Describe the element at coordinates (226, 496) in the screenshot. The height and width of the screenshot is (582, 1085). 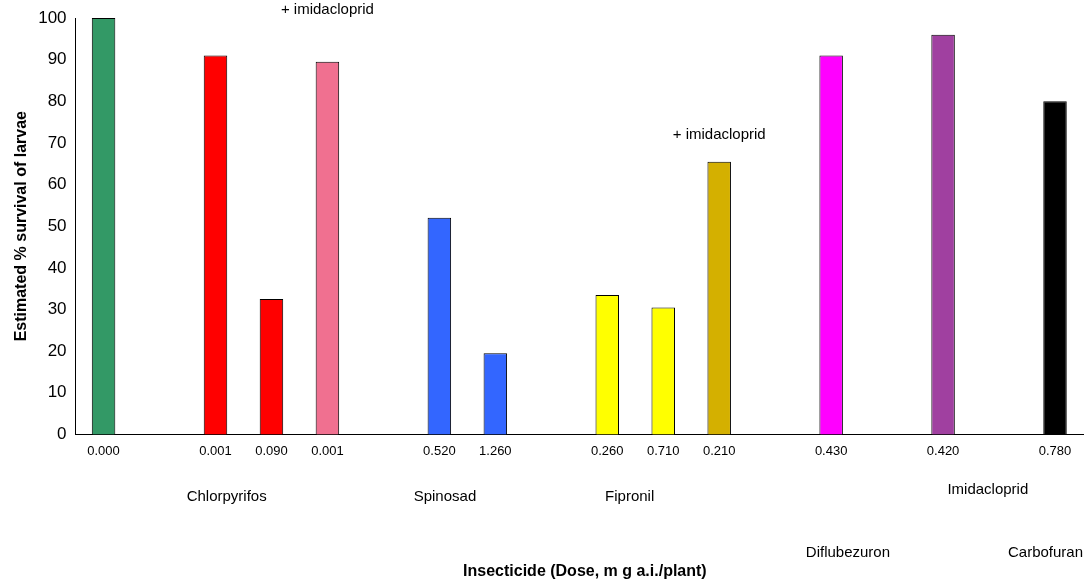
I see `text: Chlorpyrifos` at that location.